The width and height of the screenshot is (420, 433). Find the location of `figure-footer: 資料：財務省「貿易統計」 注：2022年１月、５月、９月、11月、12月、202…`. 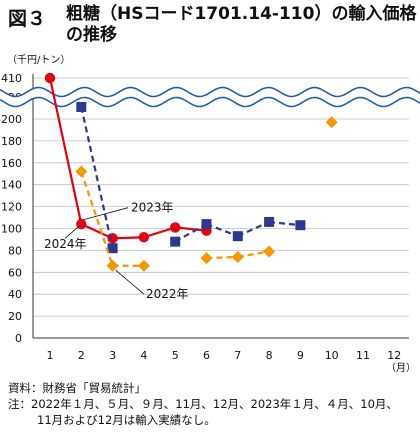

figure-footer: 資料：財務省「貿易統計」 注：2022年１月、５月、９月、11月、12月、202… is located at coordinates (213, 404).